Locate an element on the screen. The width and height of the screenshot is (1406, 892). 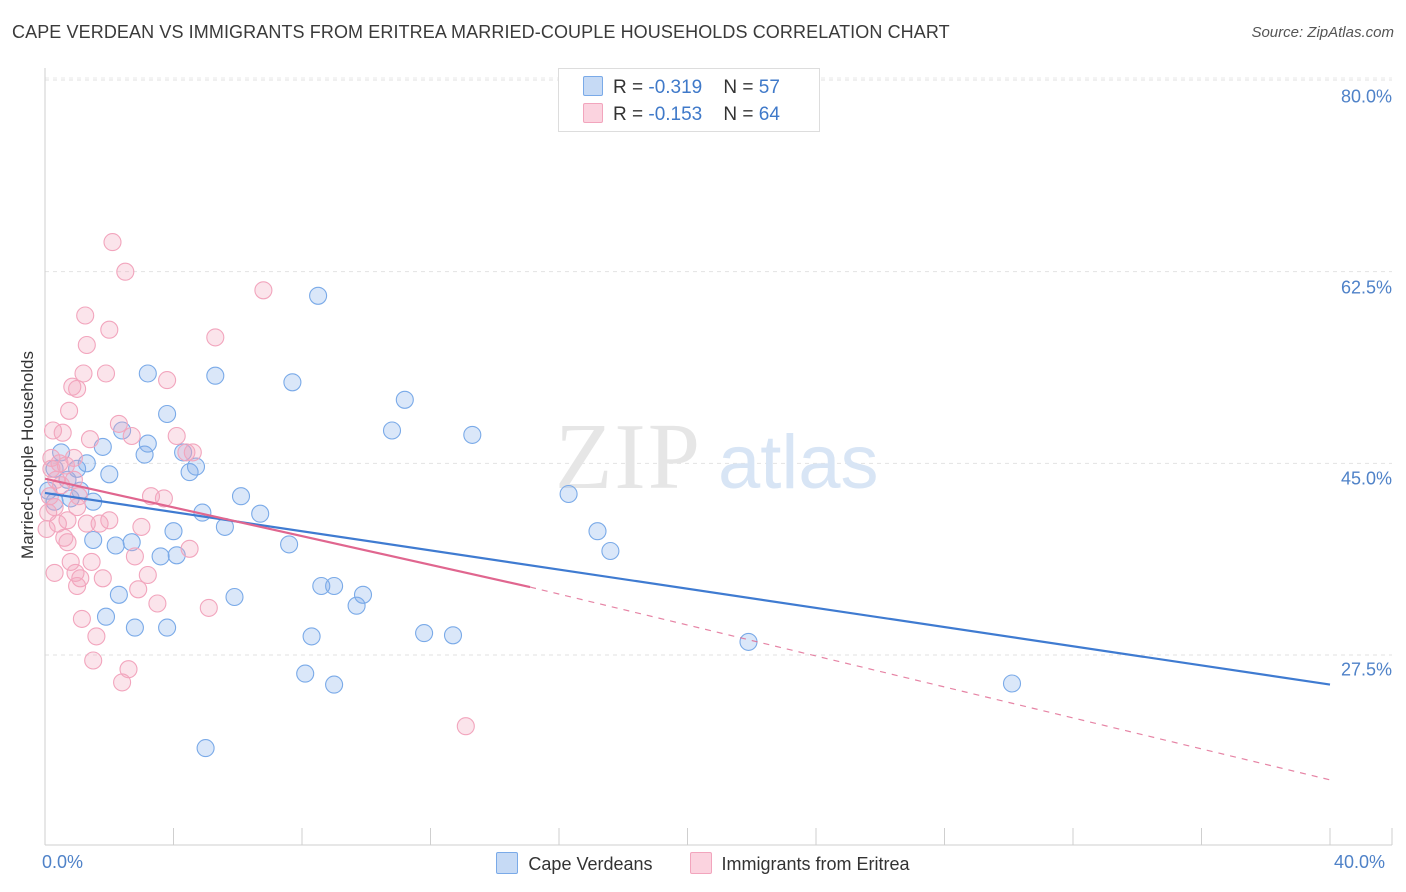
legend-item-cape-verdeans: Cape Verdeans is located at coordinates (574, 863).